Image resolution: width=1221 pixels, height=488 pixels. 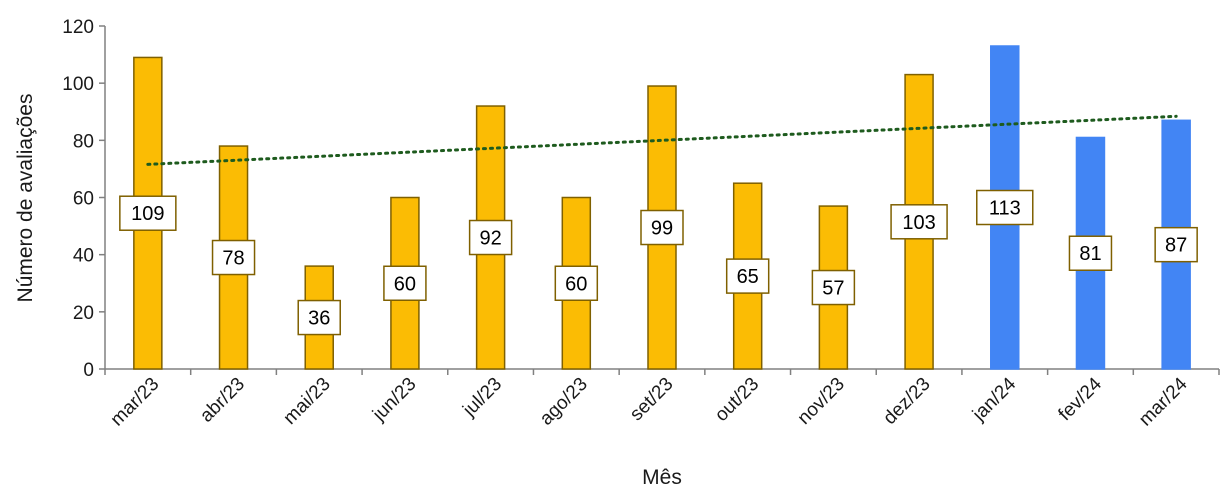 I want to click on y-tick-label: 0, so click(x=88, y=370).